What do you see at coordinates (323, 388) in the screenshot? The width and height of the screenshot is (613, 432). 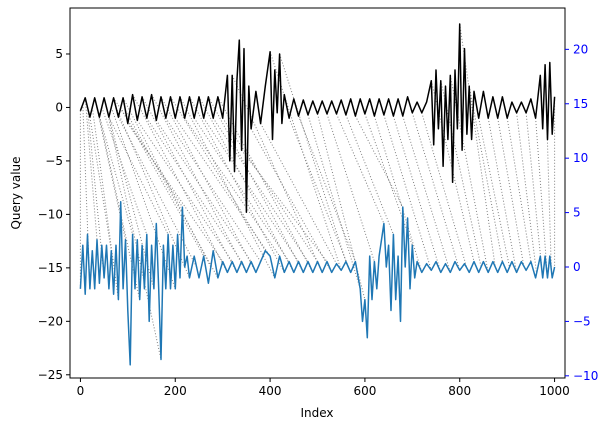 I see `x-axis: 0 200 400 600 800 1000` at bounding box center [323, 388].